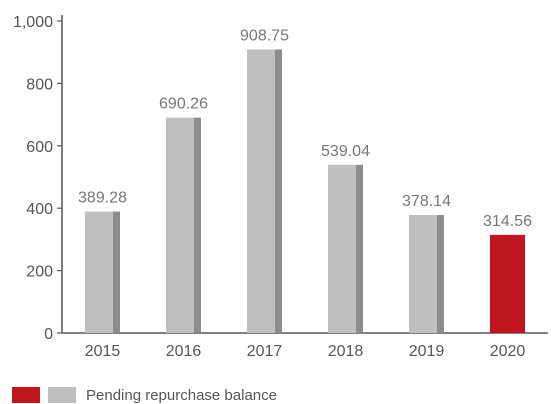 The height and width of the screenshot is (404, 551). I want to click on y-axis: 0 200 400 600 800 1,000, so click(38, 178).